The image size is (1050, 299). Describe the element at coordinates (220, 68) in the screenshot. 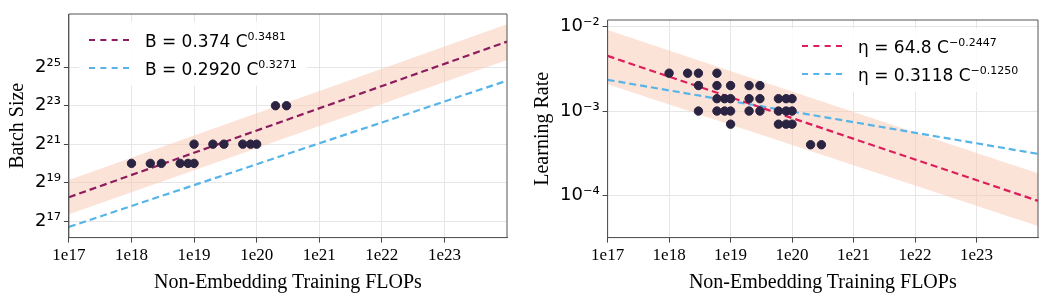

I see `legend-label: B = 0.2920 C$^{0.3271}$` at that location.